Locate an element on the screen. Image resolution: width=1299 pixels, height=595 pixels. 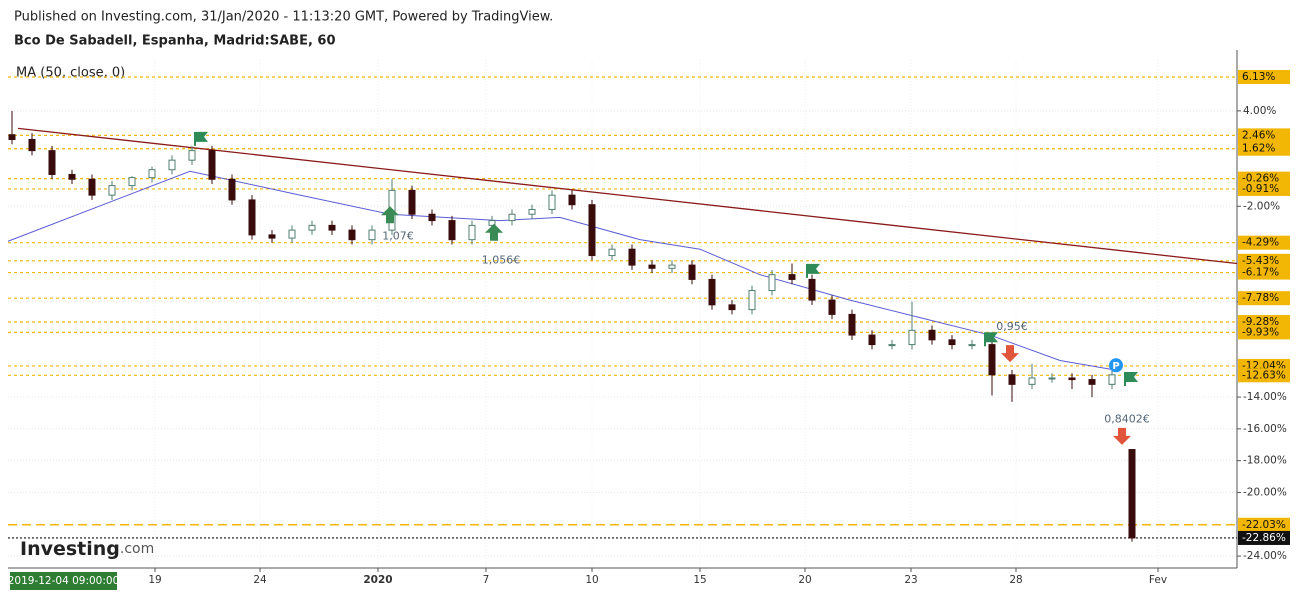
level-label: 6.13% is located at coordinates (1258, 77).